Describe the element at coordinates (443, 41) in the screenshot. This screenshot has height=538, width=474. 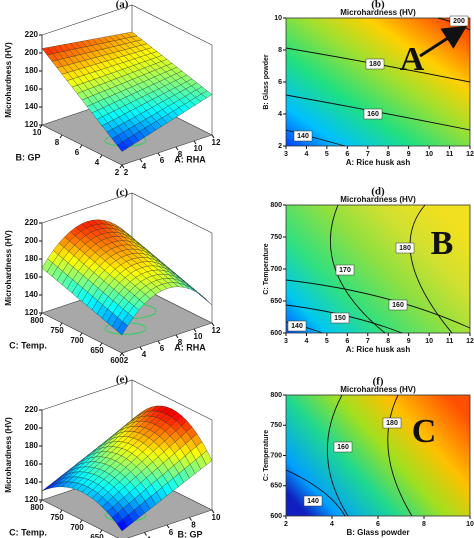
I see `arrow` at that location.